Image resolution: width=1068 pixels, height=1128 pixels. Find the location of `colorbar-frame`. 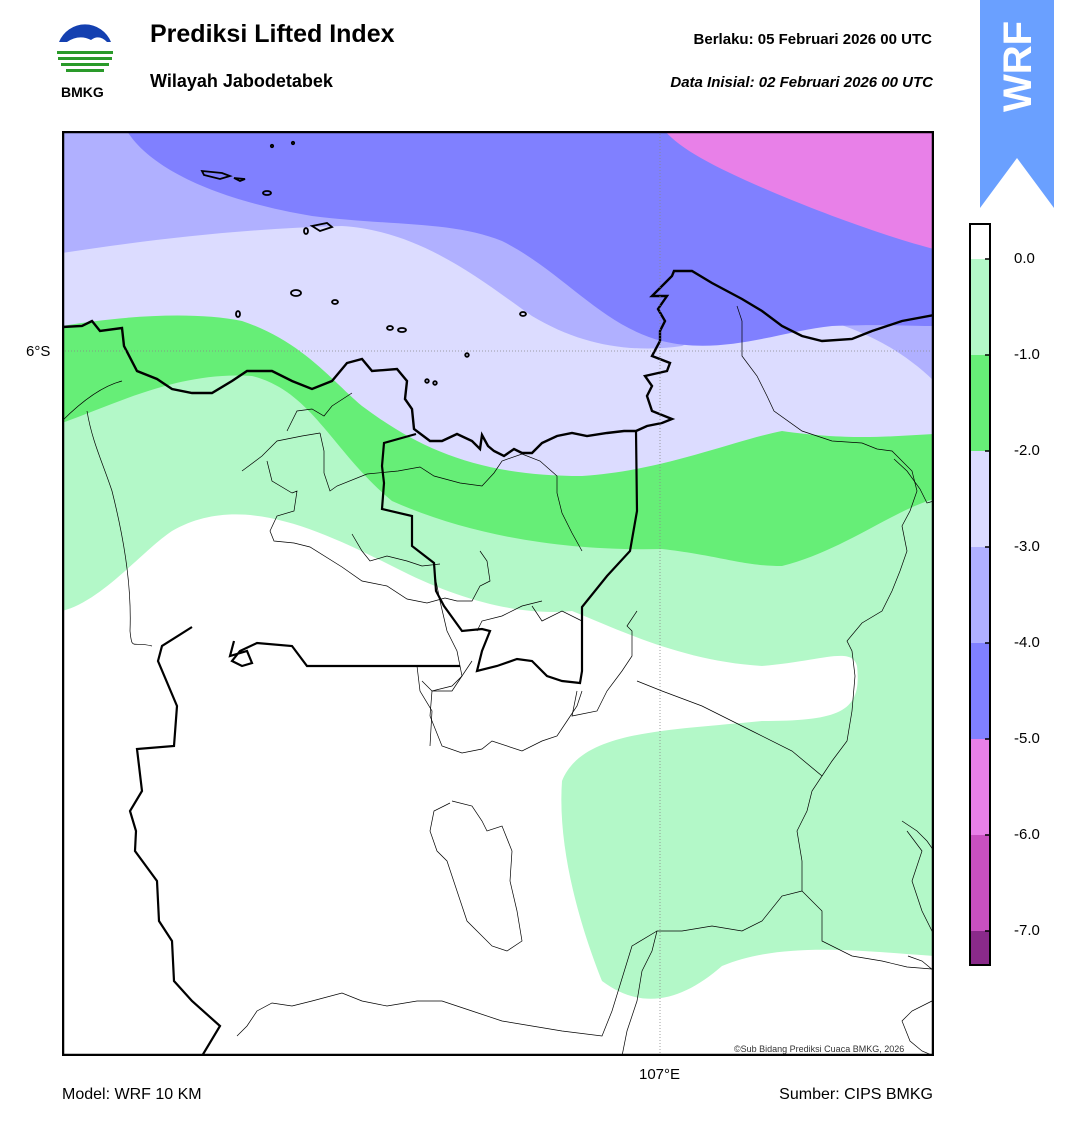

colorbar-frame is located at coordinates (980, 594).